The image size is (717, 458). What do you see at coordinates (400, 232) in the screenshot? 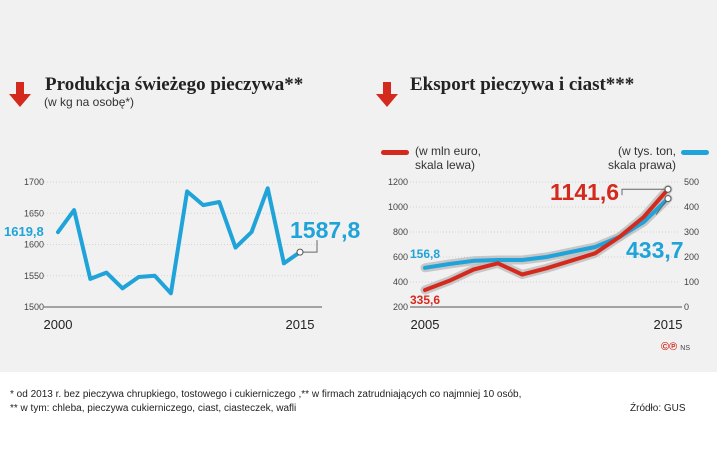
I see `y-left-tick-label: 800` at bounding box center [400, 232].